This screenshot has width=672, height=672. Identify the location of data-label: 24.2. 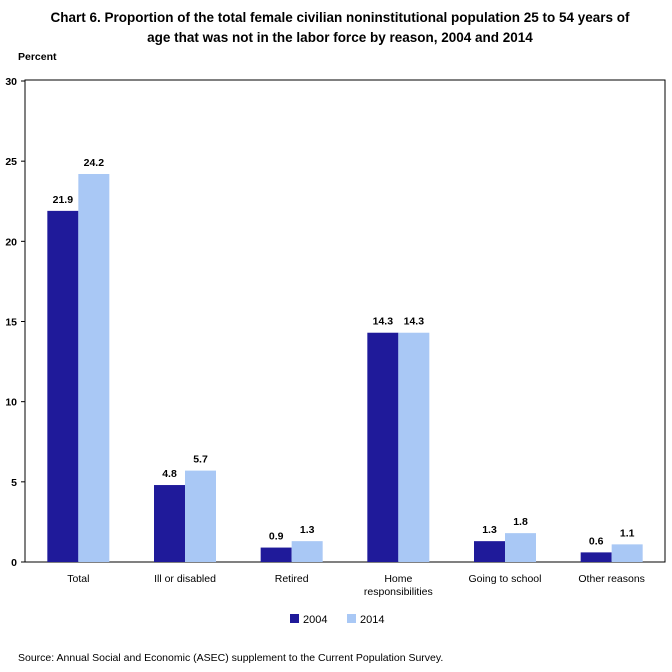
(94, 163).